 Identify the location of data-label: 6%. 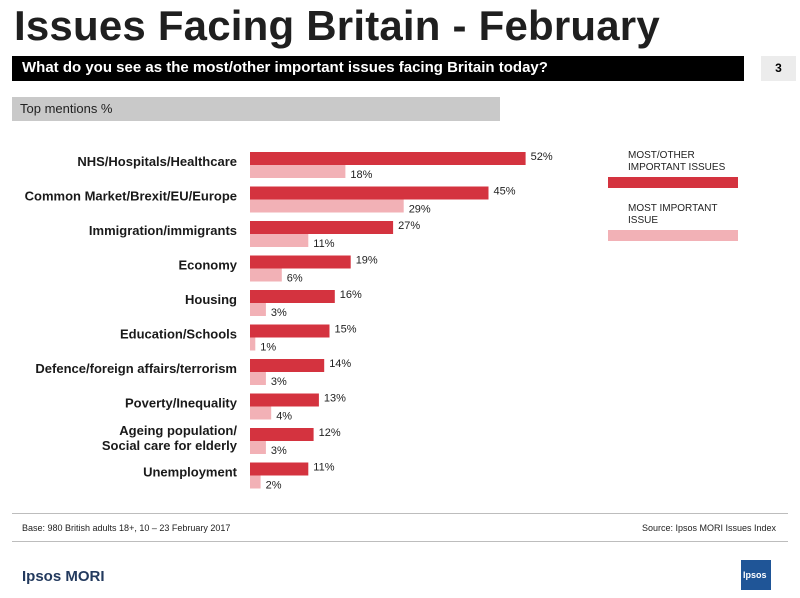
(295, 279).